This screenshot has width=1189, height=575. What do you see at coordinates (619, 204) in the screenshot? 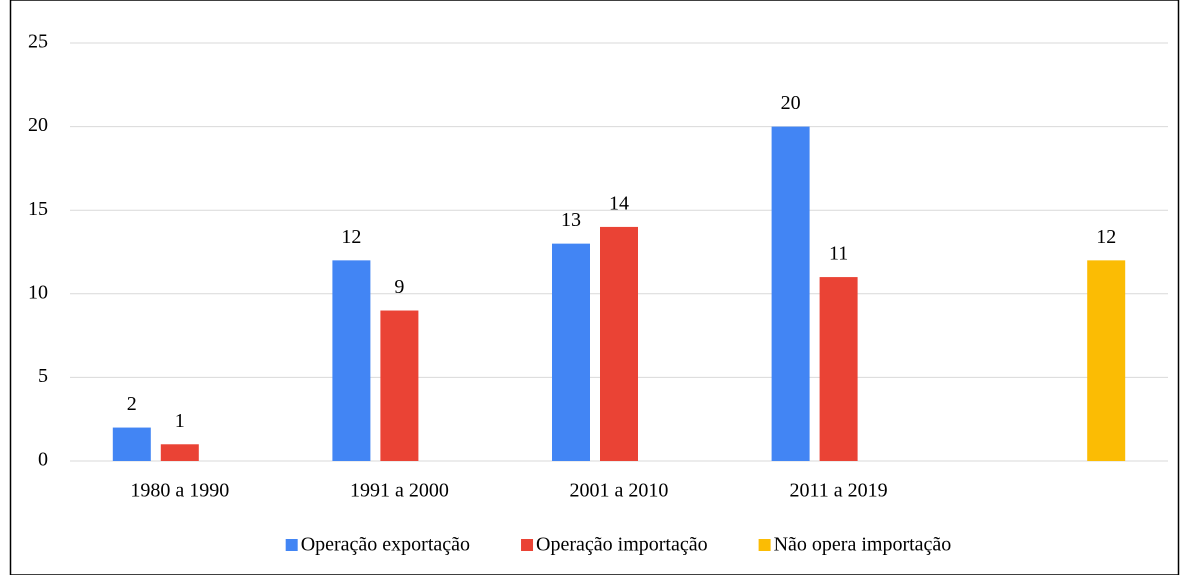
I see `data-label: 14` at bounding box center [619, 204].